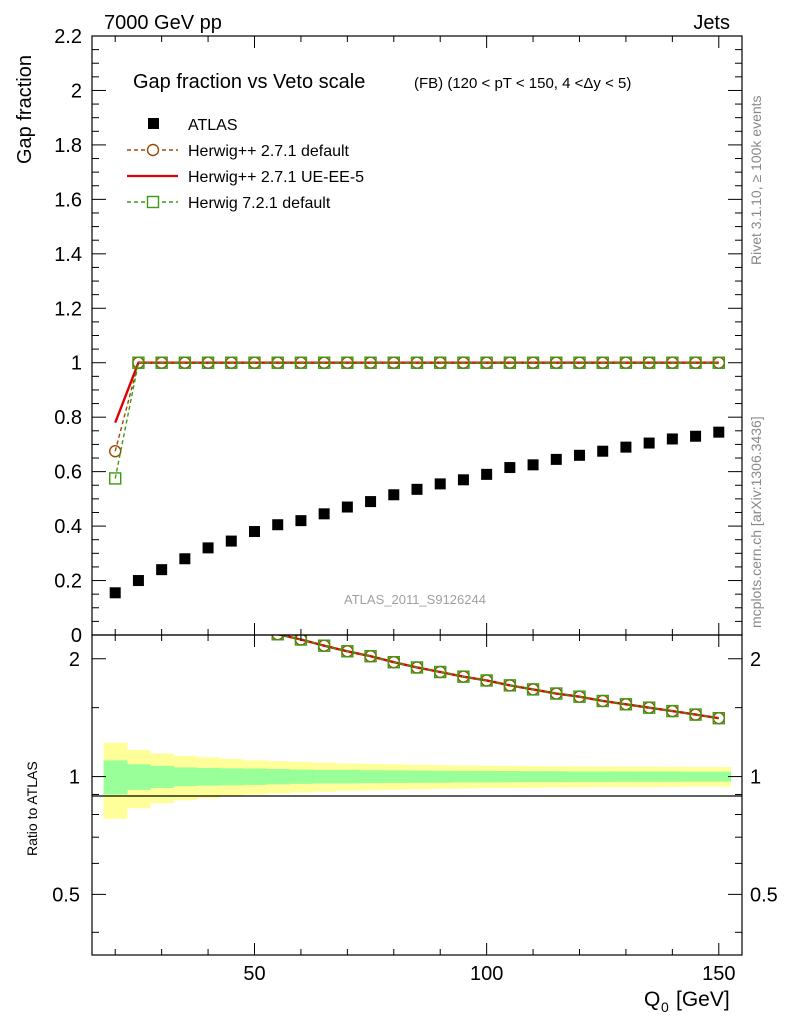 This screenshot has width=786, height=1024. I want to click on y-tick-label: 2, so click(76, 91).